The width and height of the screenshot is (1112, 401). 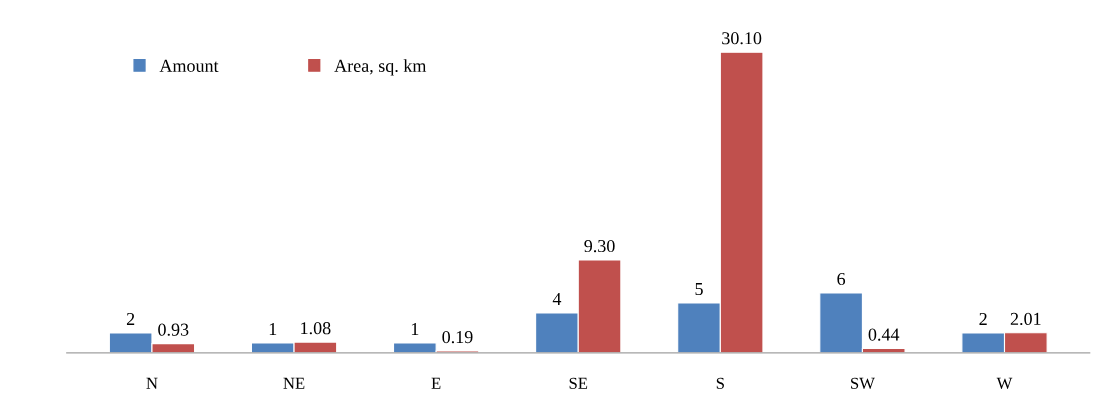 I want to click on data-label: 0.93, so click(x=173, y=329).